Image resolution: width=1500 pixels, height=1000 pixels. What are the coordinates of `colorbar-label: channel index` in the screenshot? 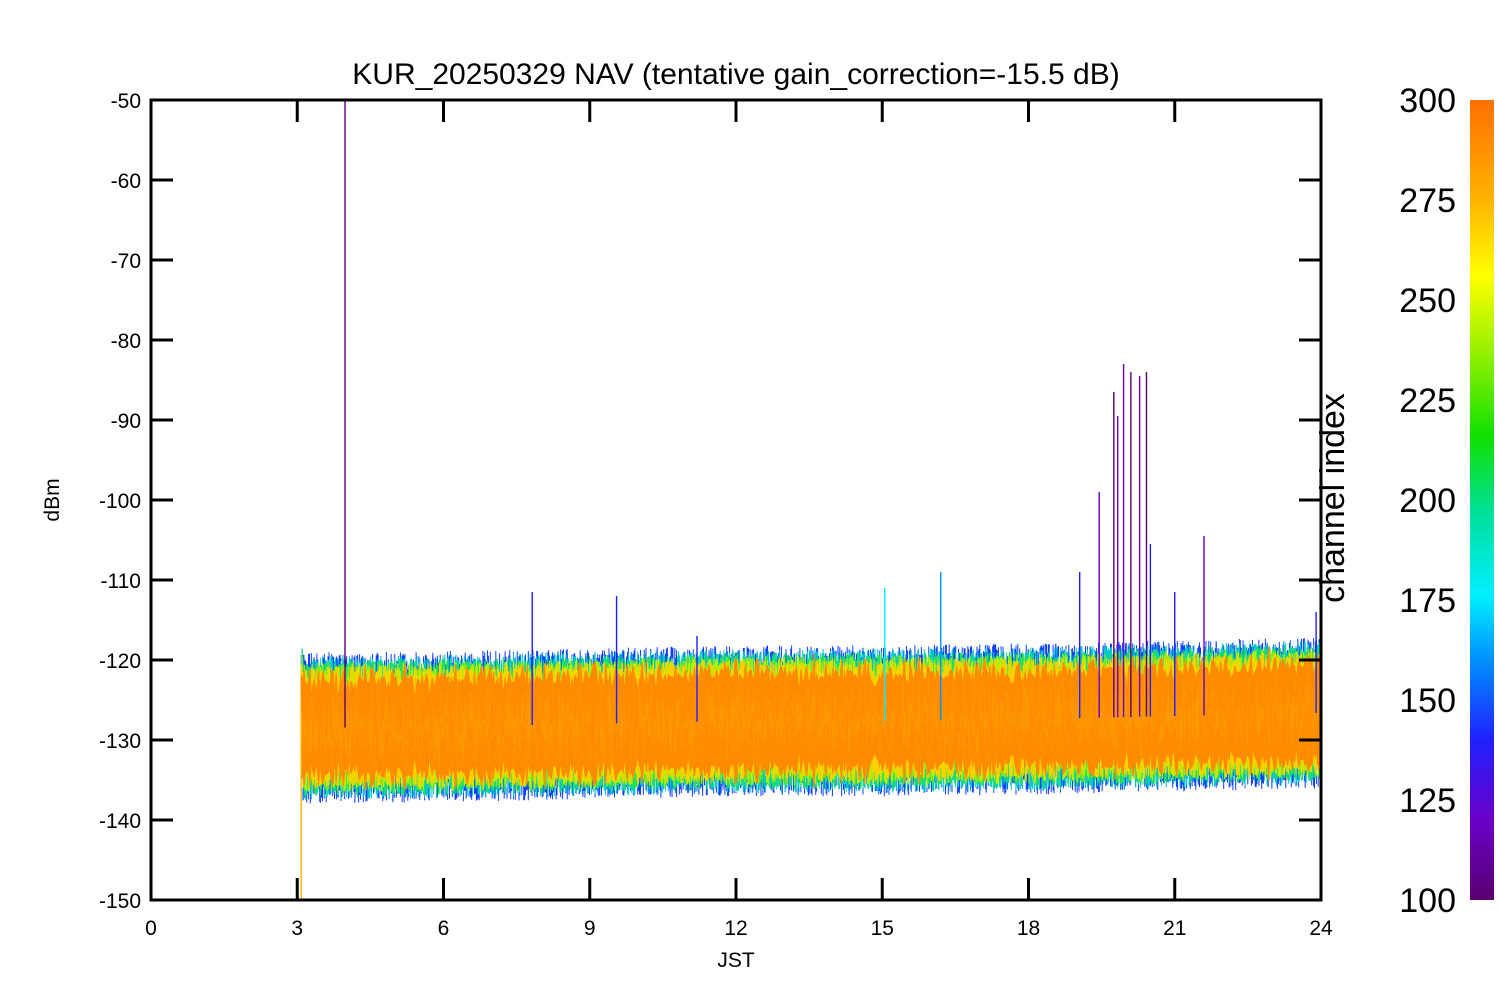 It's located at (1333, 498).